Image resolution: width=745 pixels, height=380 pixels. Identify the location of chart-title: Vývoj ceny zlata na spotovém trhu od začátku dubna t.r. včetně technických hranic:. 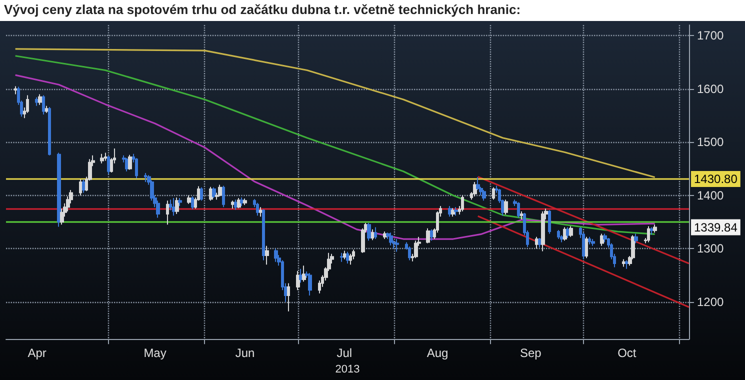
(263, 10).